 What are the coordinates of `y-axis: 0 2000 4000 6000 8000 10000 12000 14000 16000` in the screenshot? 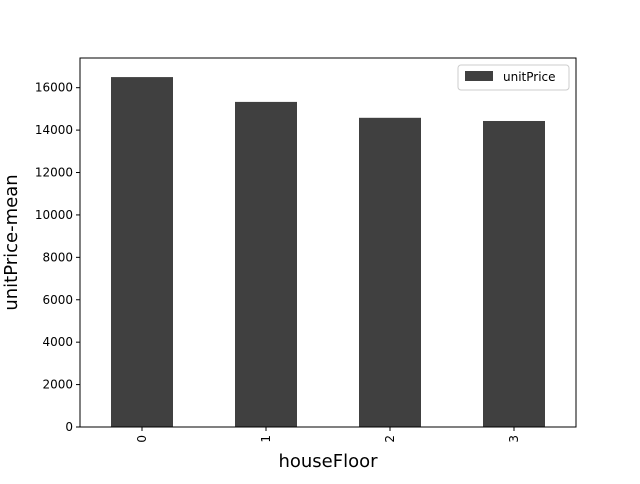 It's located at (57, 257).